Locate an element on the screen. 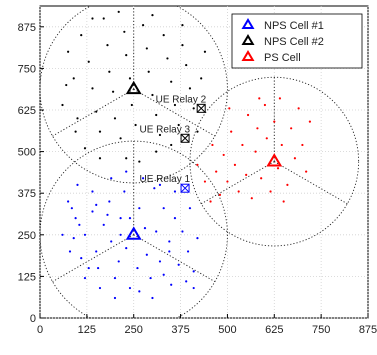 The image size is (377, 355). legend-label: NPS Cell #2 is located at coordinates (294, 42).